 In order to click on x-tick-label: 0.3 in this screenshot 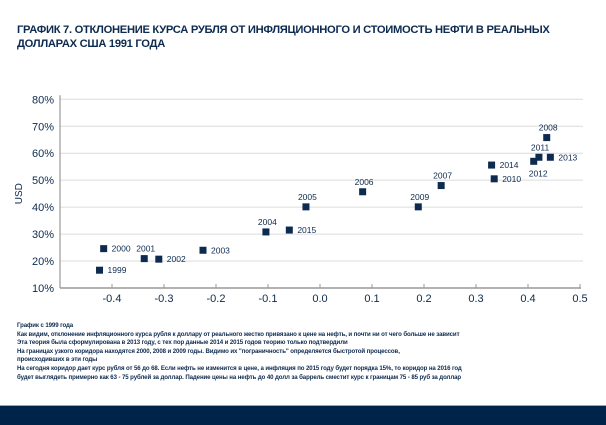, I will do `click(475, 299)`.